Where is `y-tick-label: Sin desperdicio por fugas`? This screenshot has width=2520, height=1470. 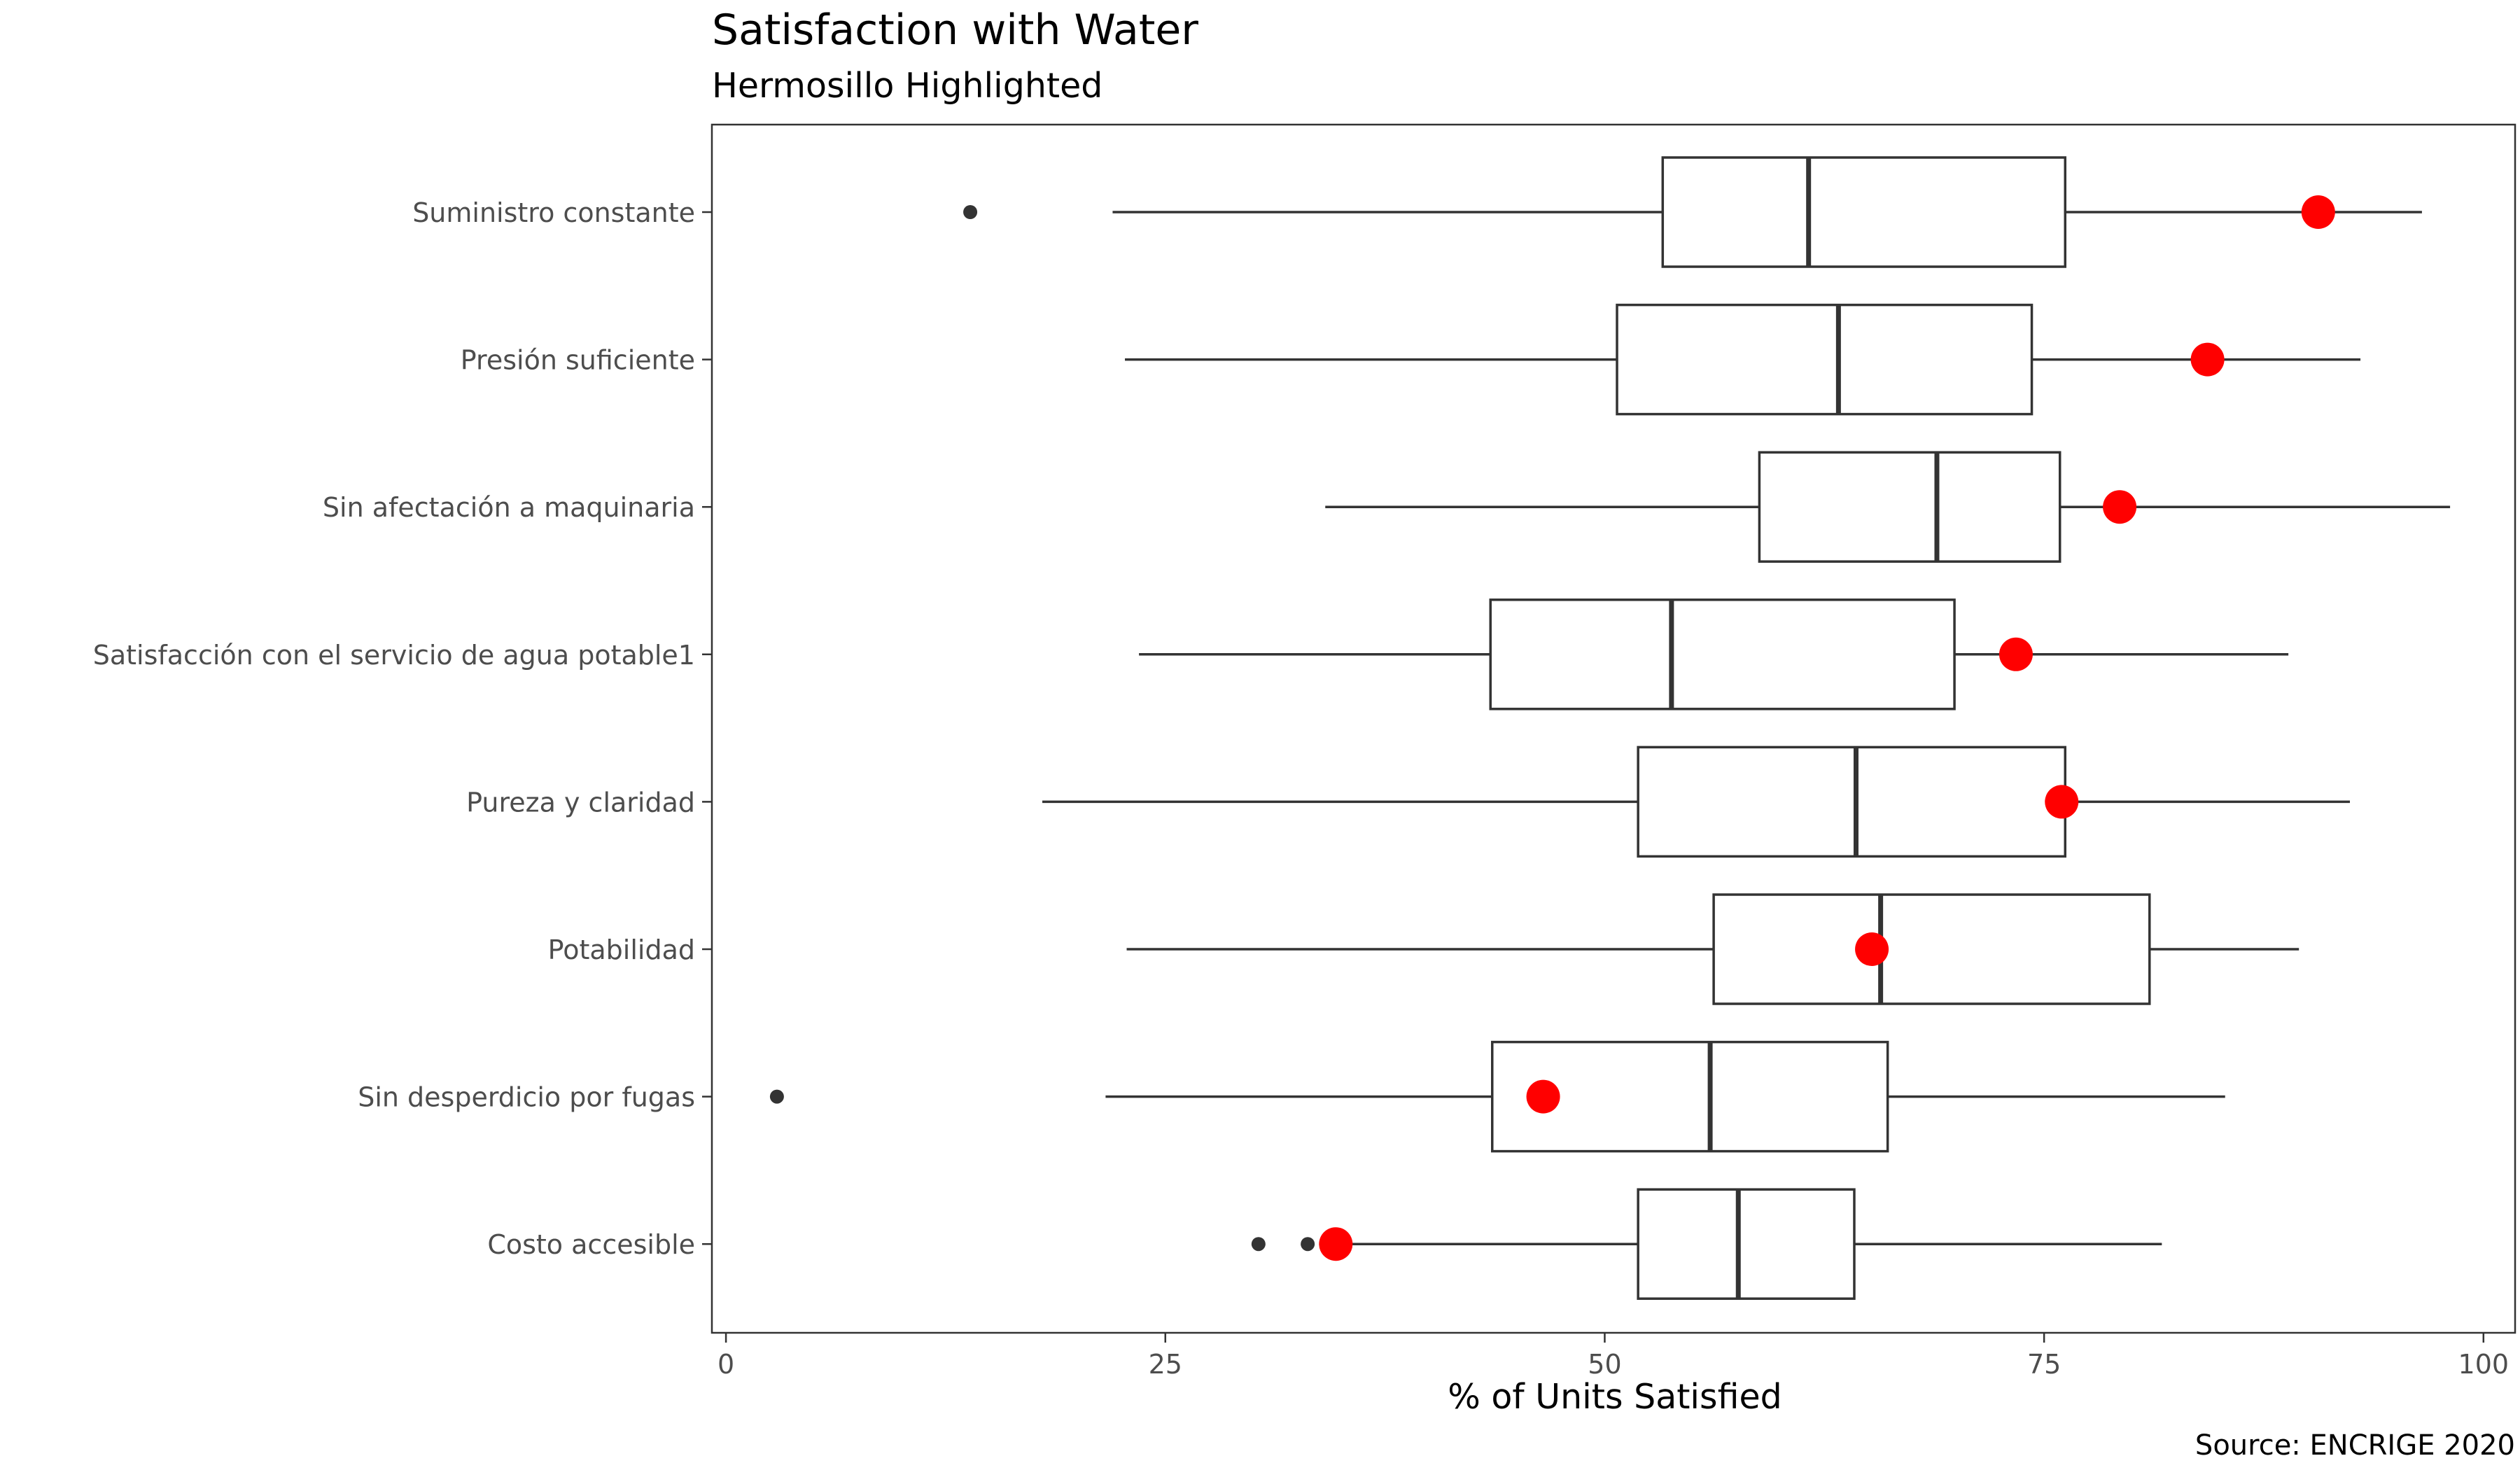 y-tick-label: Sin desperdicio por fugas is located at coordinates (526, 1097).